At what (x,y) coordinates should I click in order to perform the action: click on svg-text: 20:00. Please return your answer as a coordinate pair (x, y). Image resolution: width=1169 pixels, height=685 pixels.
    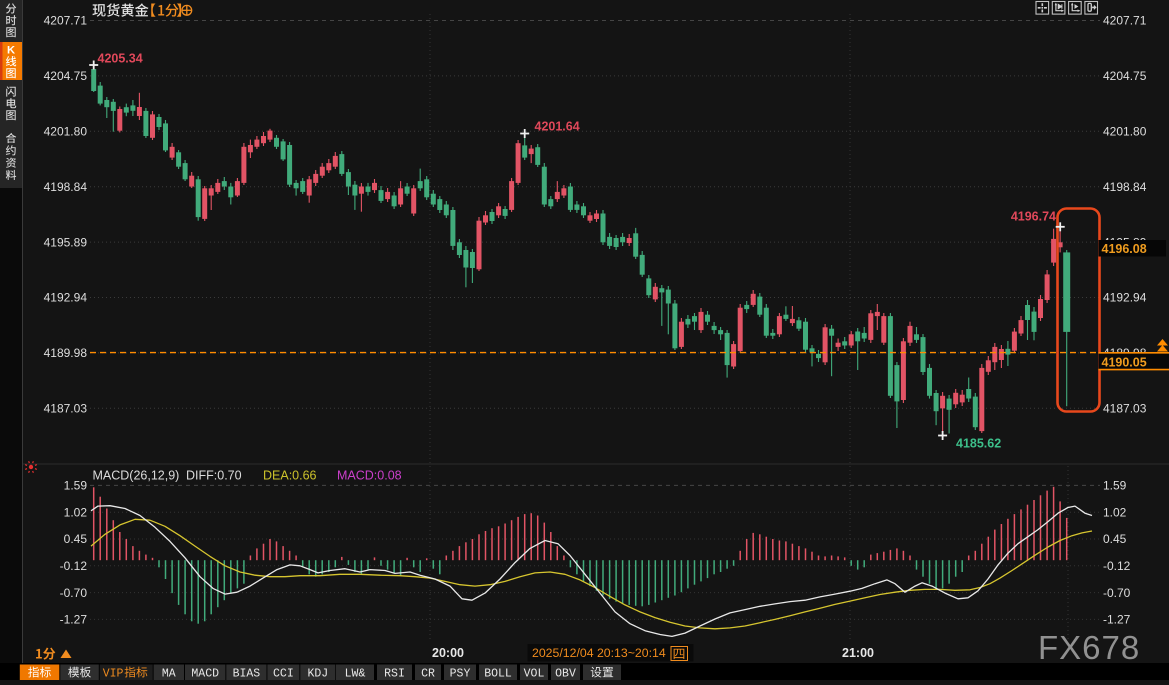
    Looking at the image, I should click on (448, 653).